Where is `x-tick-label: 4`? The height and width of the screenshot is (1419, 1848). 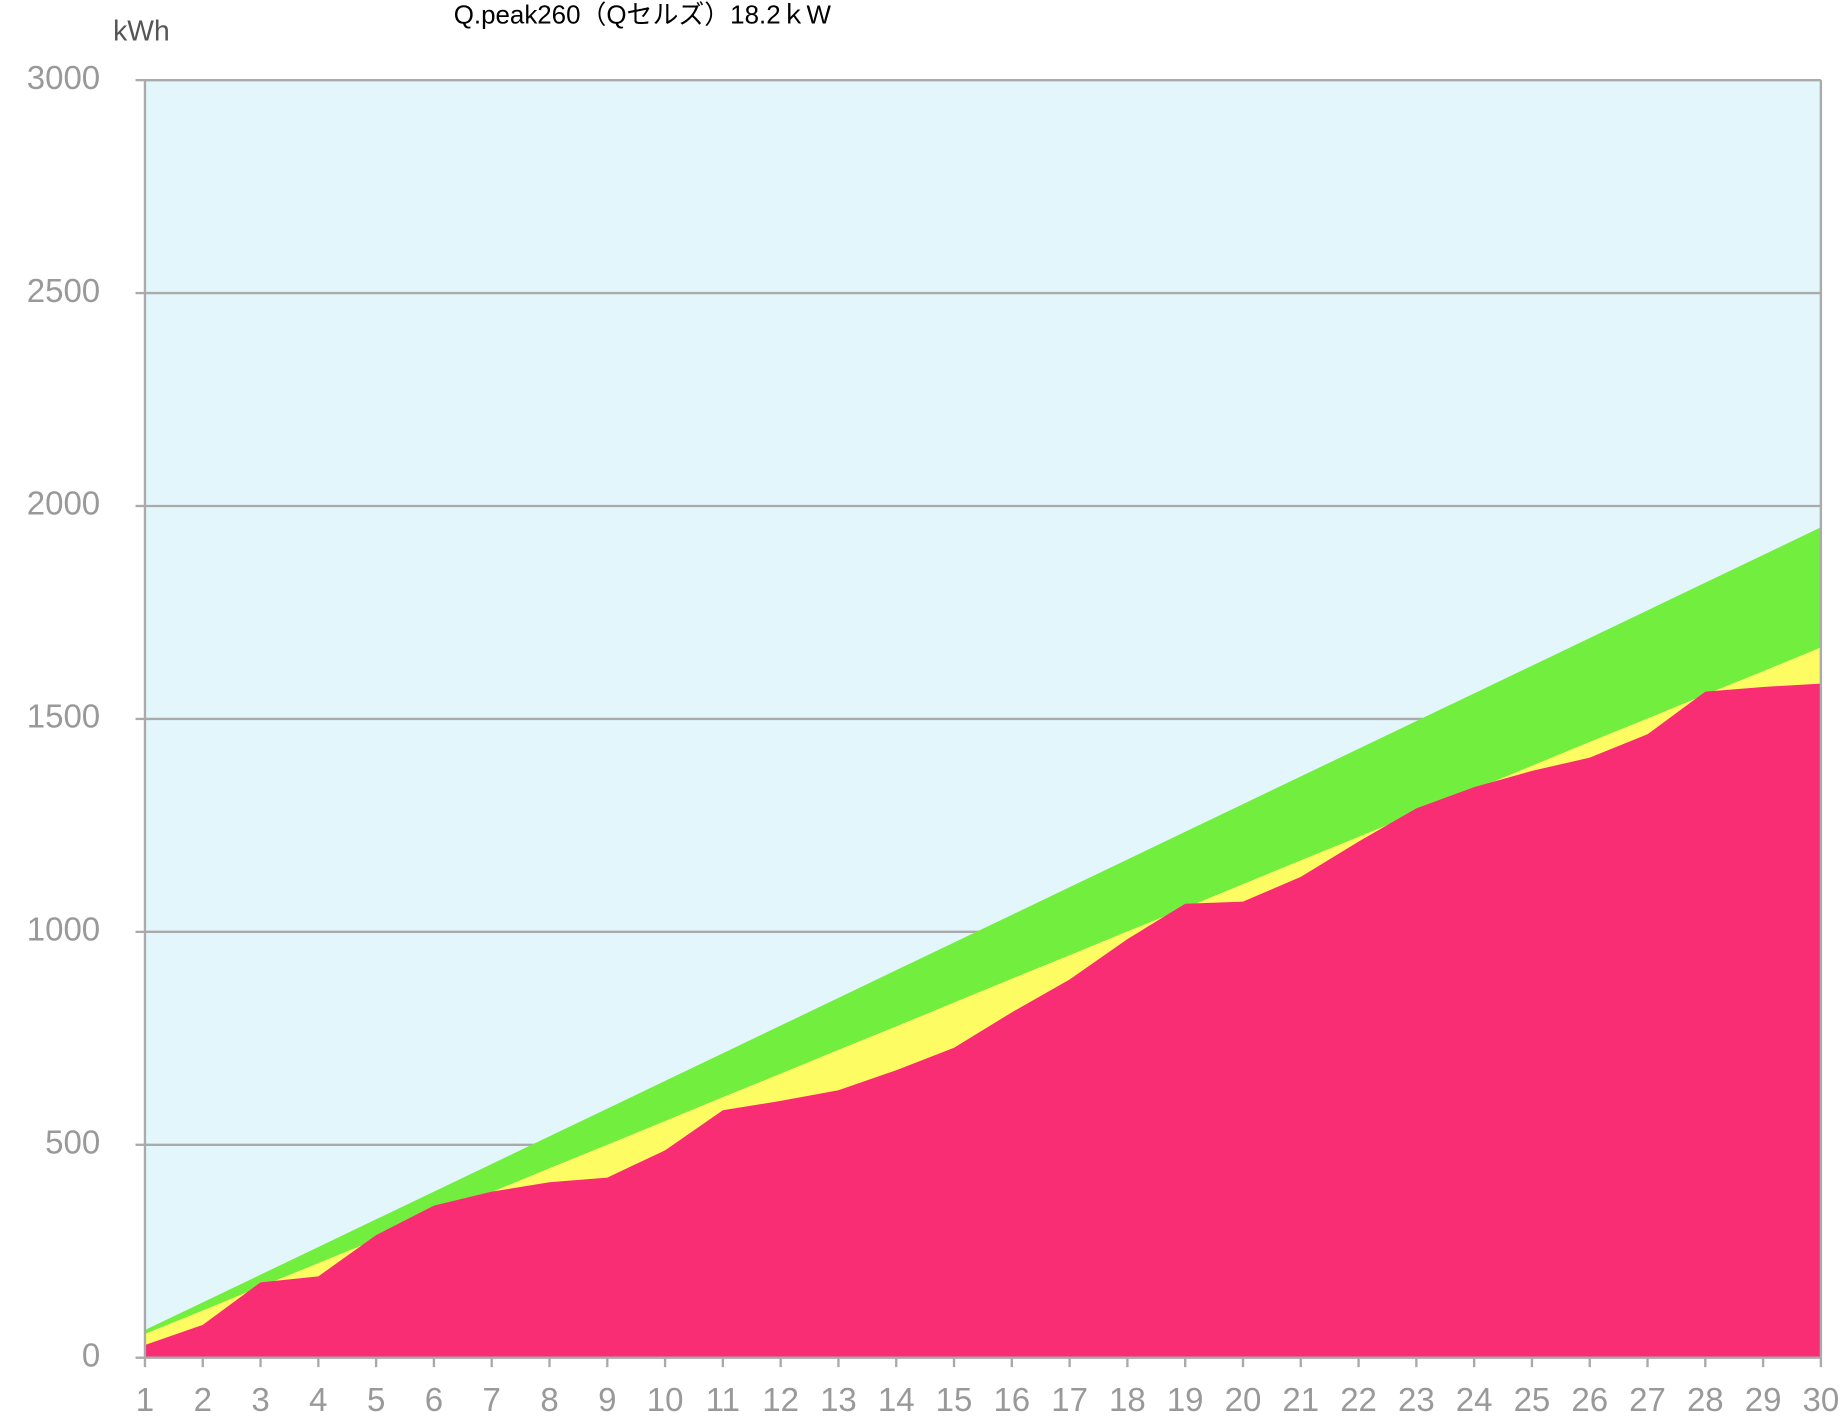 x-tick-label: 4 is located at coordinates (318, 1399).